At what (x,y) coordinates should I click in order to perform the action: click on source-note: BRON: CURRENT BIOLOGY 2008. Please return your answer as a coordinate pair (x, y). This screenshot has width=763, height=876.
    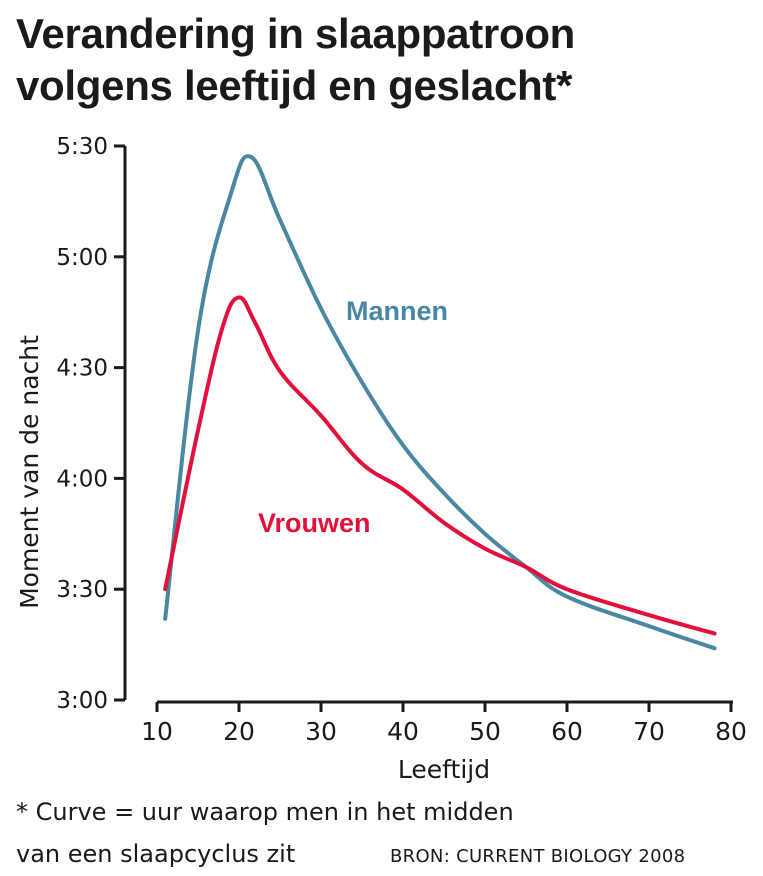
    Looking at the image, I should click on (538, 856).